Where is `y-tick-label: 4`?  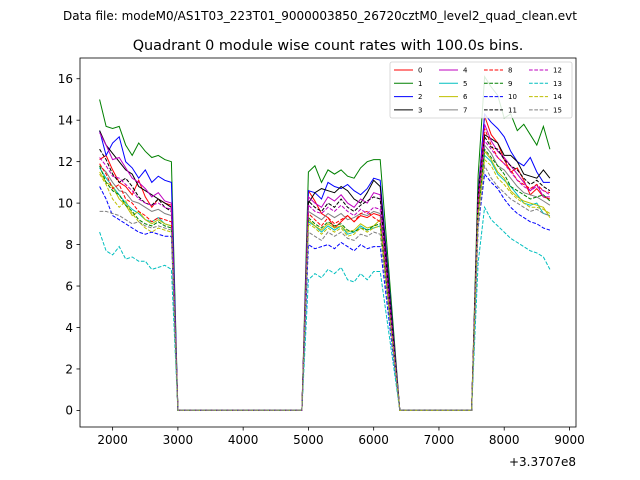 y-tick-label: 4 is located at coordinates (69, 328).